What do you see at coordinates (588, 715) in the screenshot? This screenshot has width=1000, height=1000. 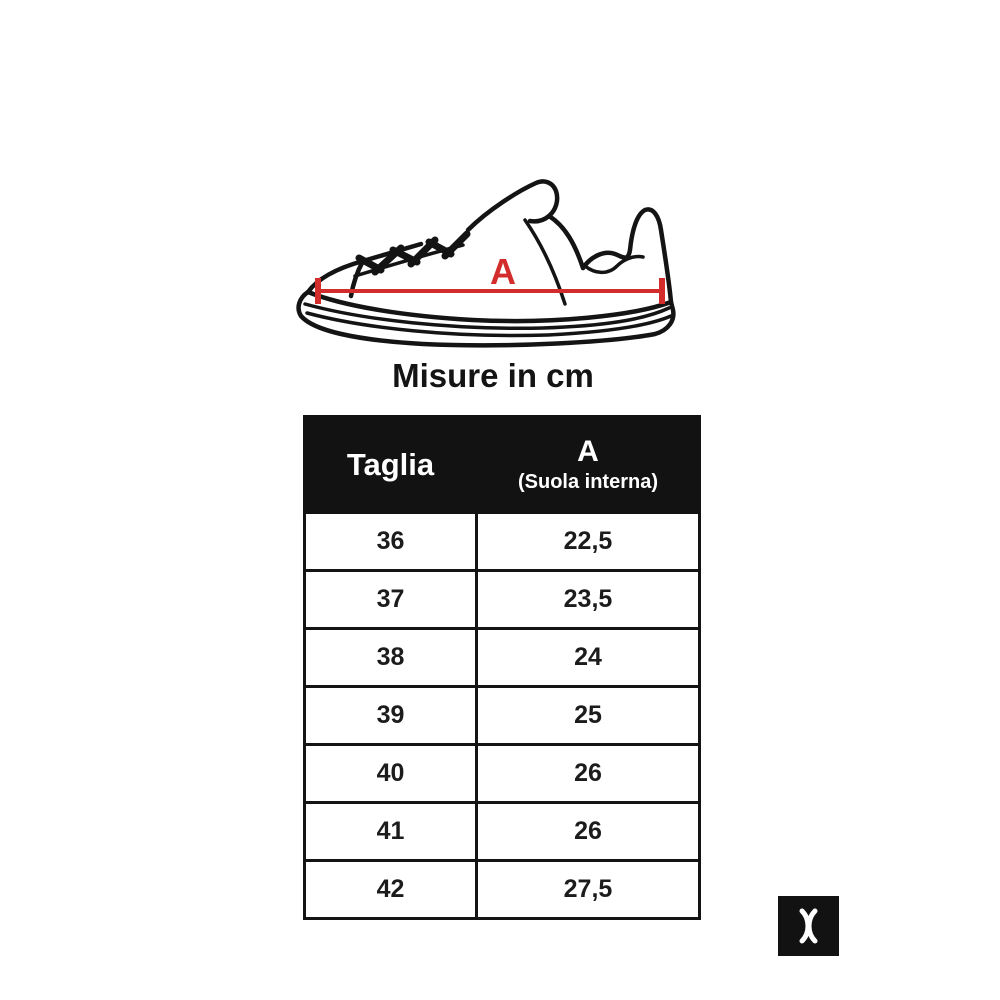 I see `measure-cell: 25` at bounding box center [588, 715].